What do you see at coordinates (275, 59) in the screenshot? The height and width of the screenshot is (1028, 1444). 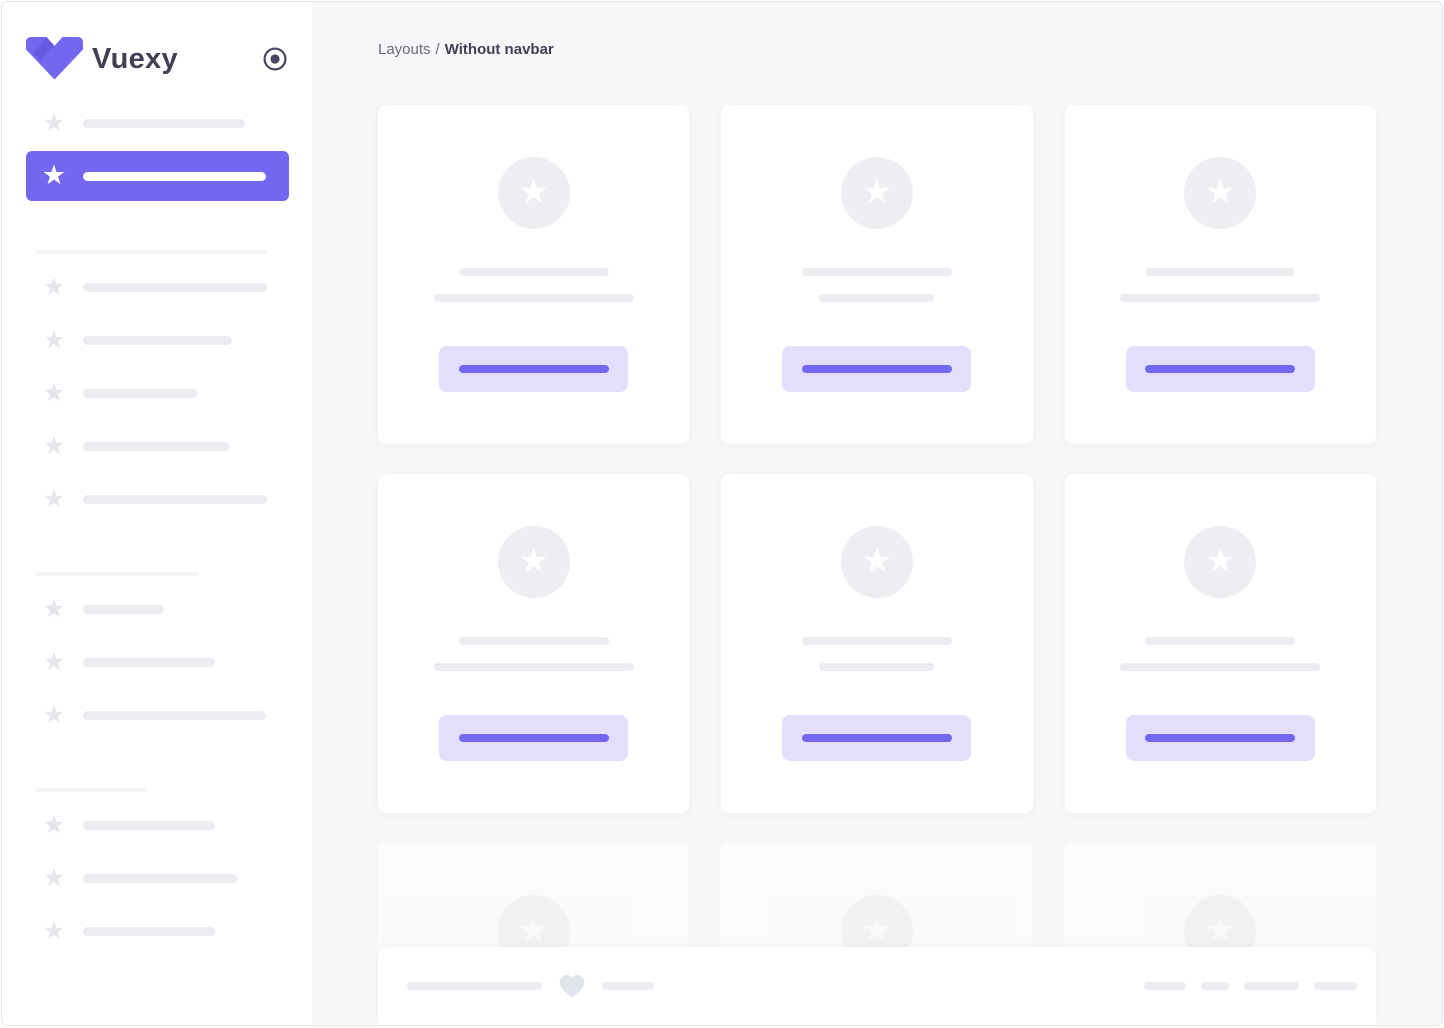 I see `radio-dot-icon` at bounding box center [275, 59].